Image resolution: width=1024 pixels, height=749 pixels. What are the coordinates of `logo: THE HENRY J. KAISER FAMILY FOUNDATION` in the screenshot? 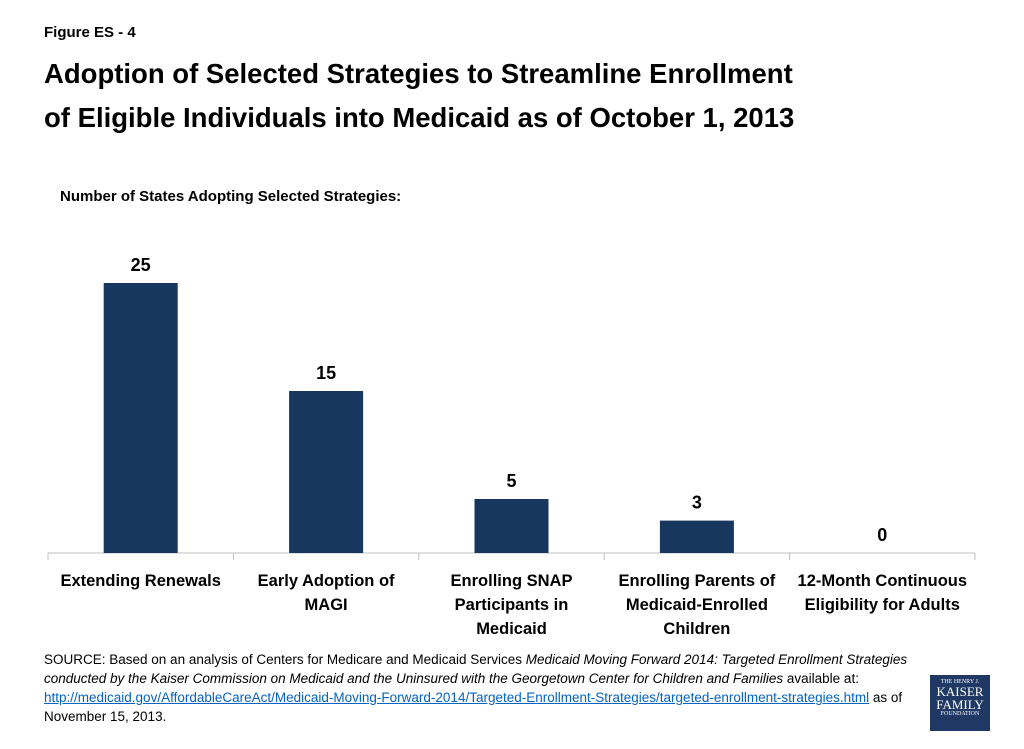 It's located at (960, 703).